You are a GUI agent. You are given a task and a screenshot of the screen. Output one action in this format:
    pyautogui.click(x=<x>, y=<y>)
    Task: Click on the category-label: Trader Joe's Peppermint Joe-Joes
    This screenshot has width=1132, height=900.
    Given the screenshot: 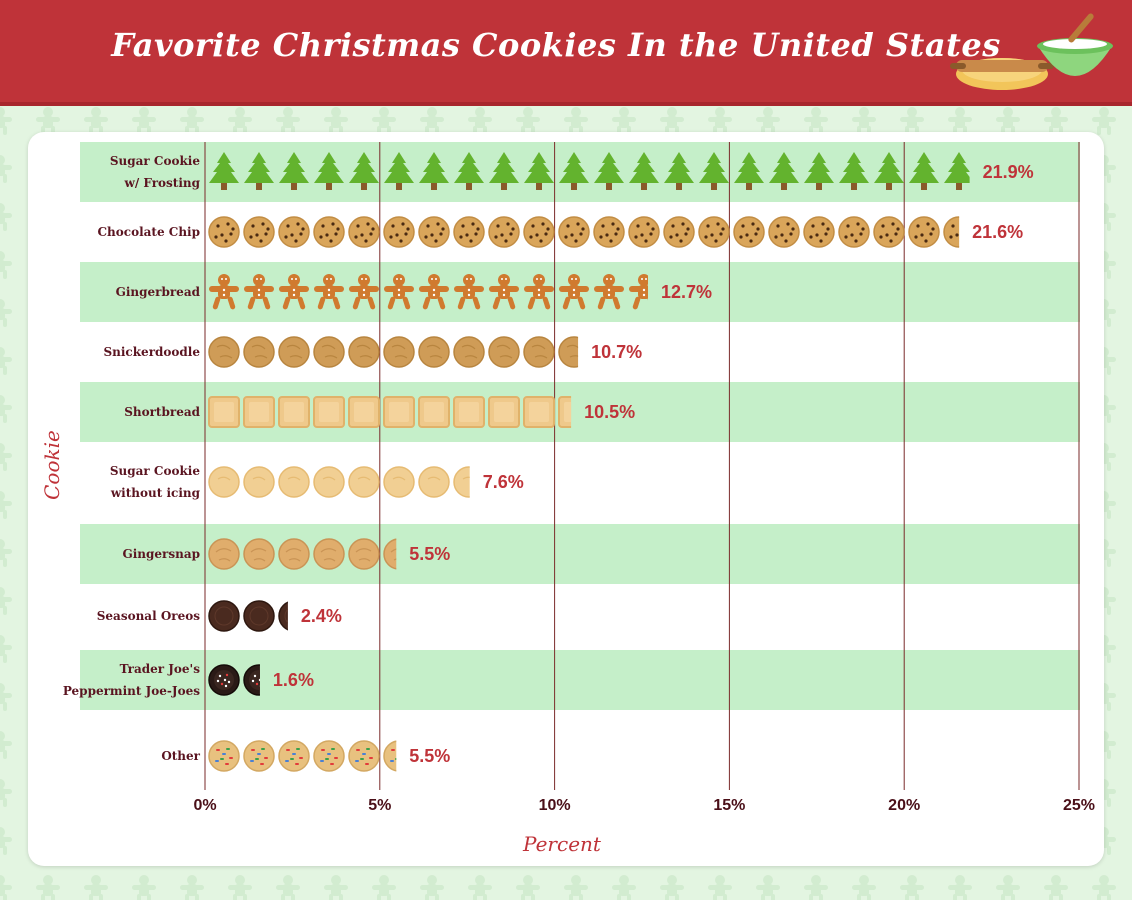 What is the action you would take?
    pyautogui.click(x=131, y=680)
    